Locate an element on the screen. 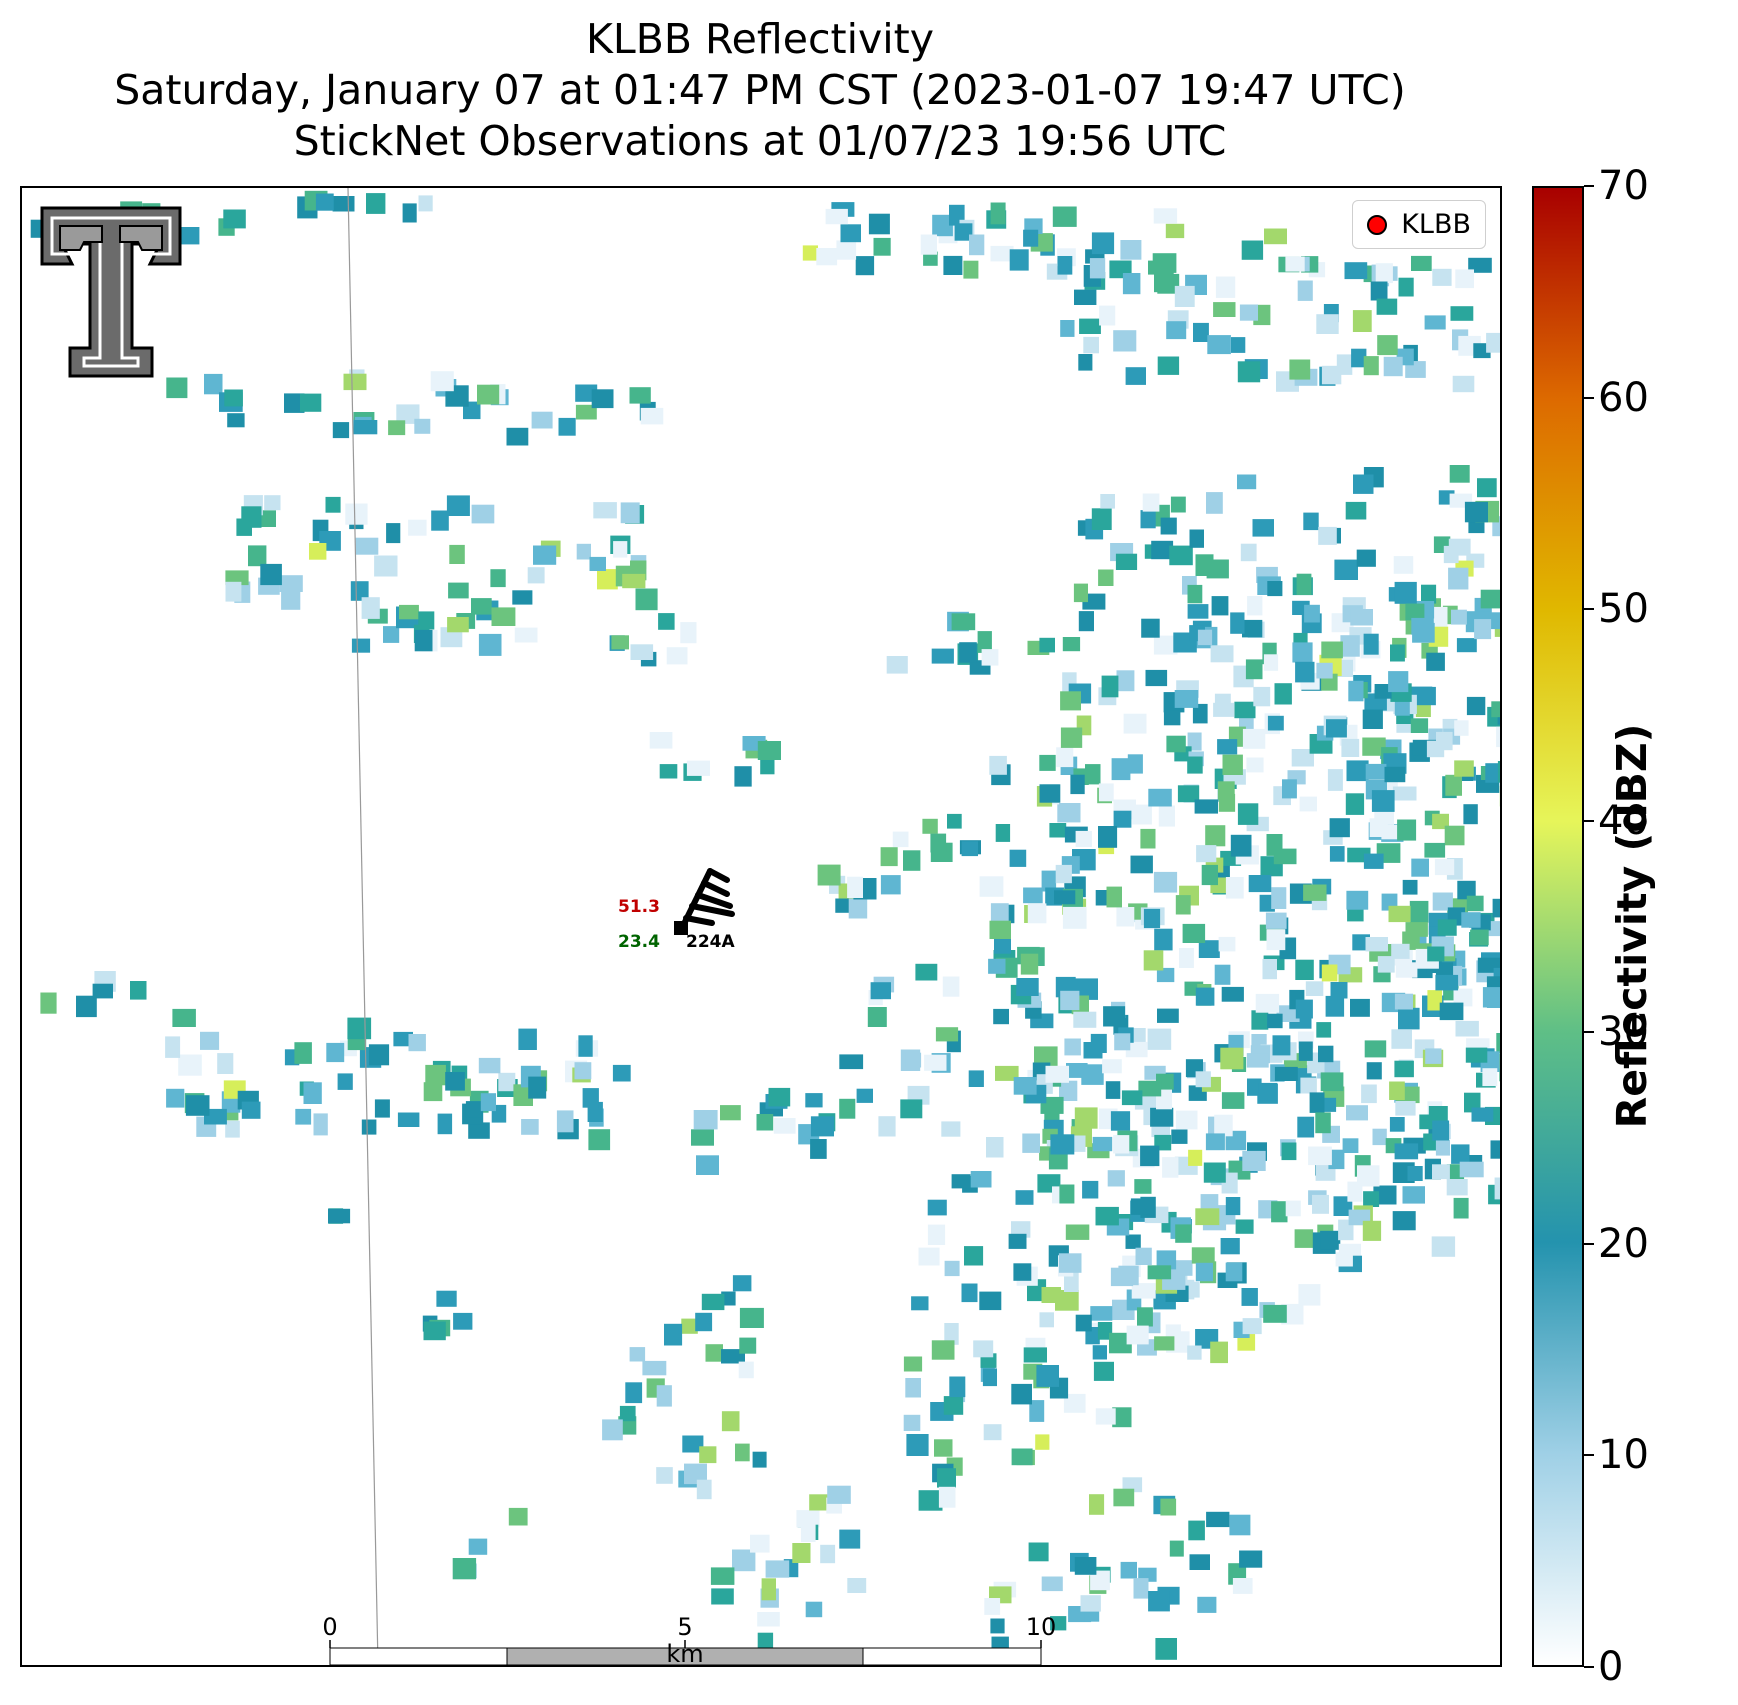 This screenshot has width=1738, height=1705. sticknet-station-224A: 51.3 23.4 224A is located at coordinates (676, 910).